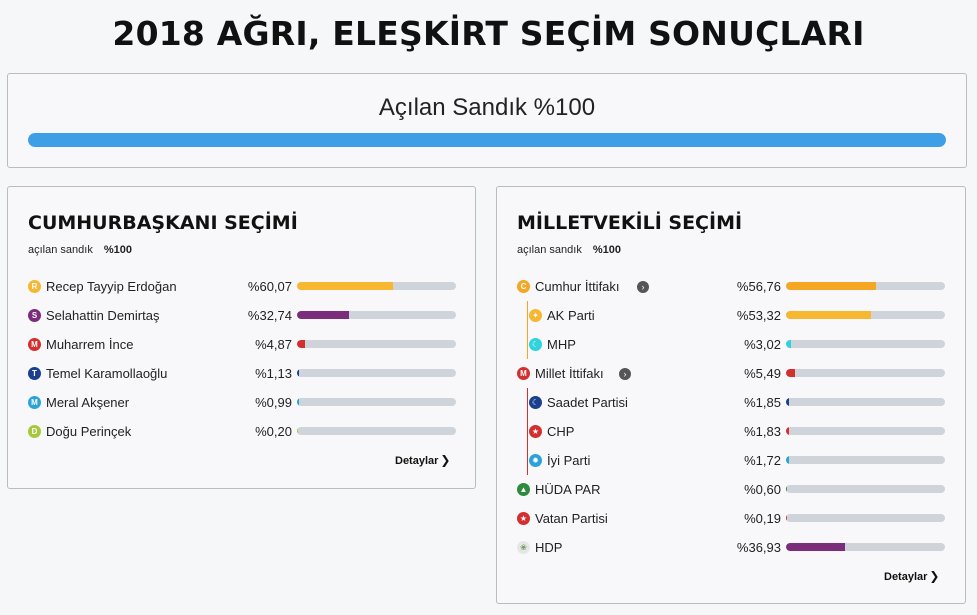  What do you see at coordinates (731, 344) in the screenshot?
I see `party-row-mhp: ☾ MHP %3,02` at bounding box center [731, 344].